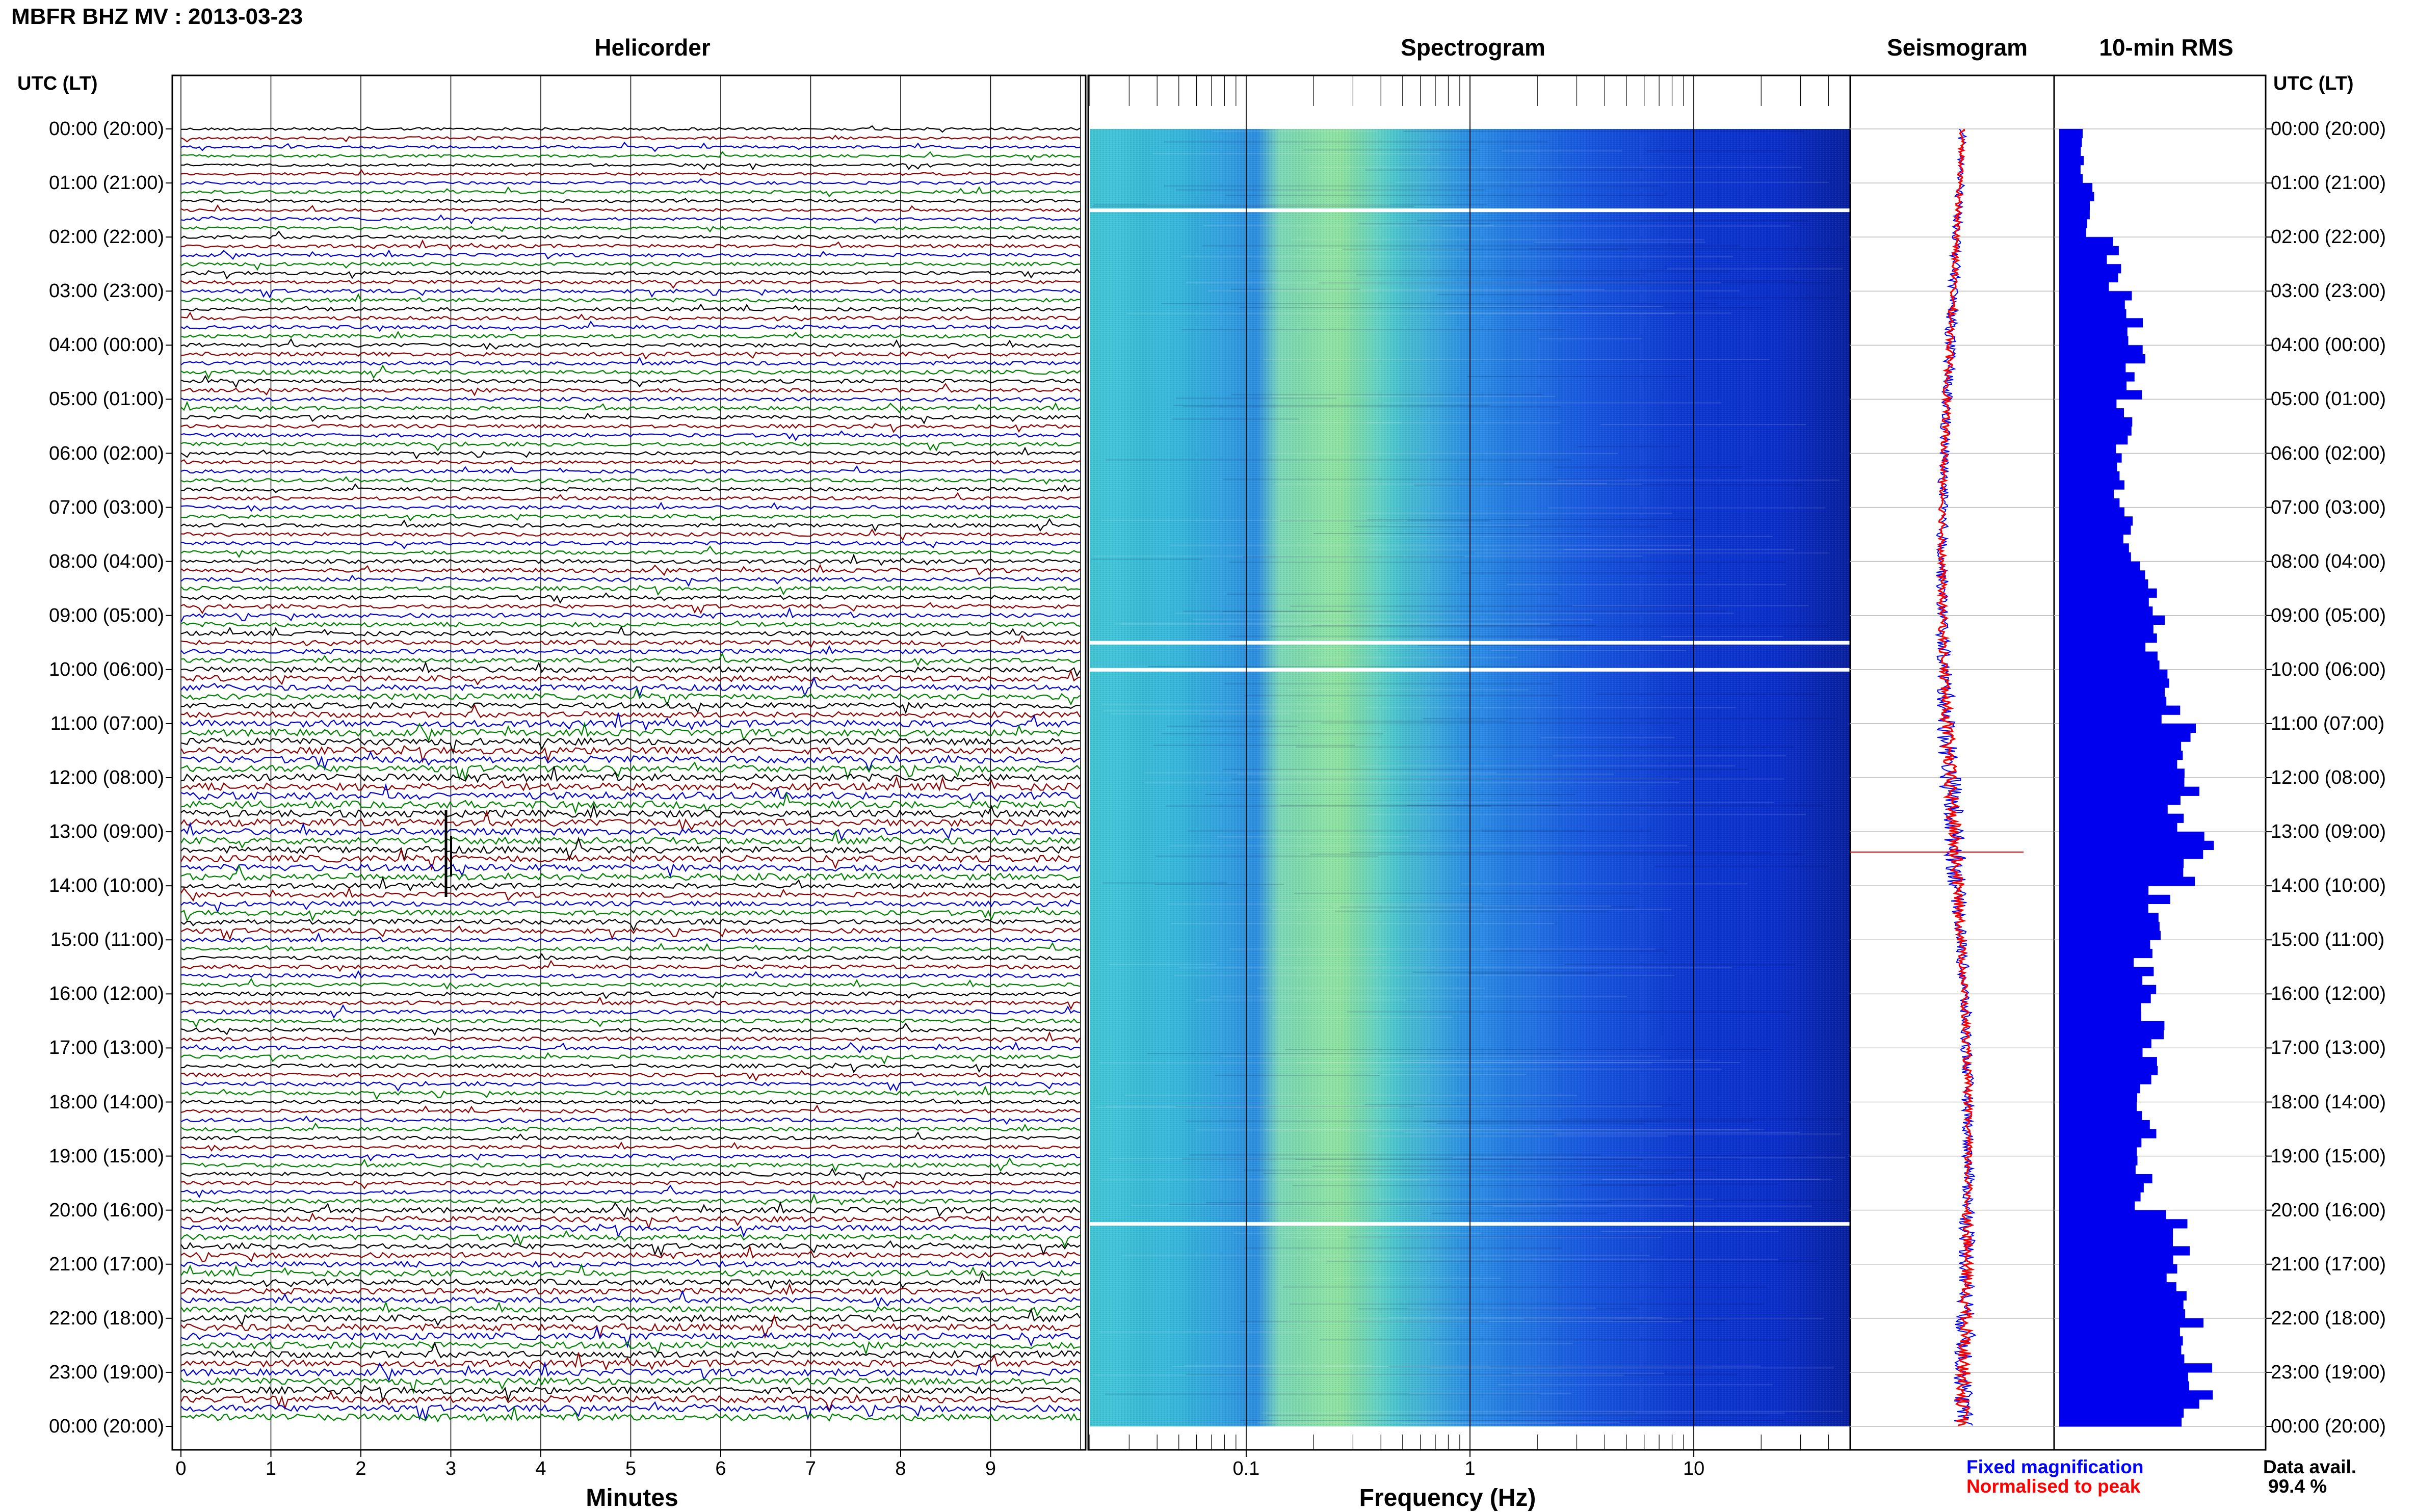  Describe the element at coordinates (2328, 1372) in the screenshot. I see `time-tick-label-right: 23:00 (19:00)` at that location.